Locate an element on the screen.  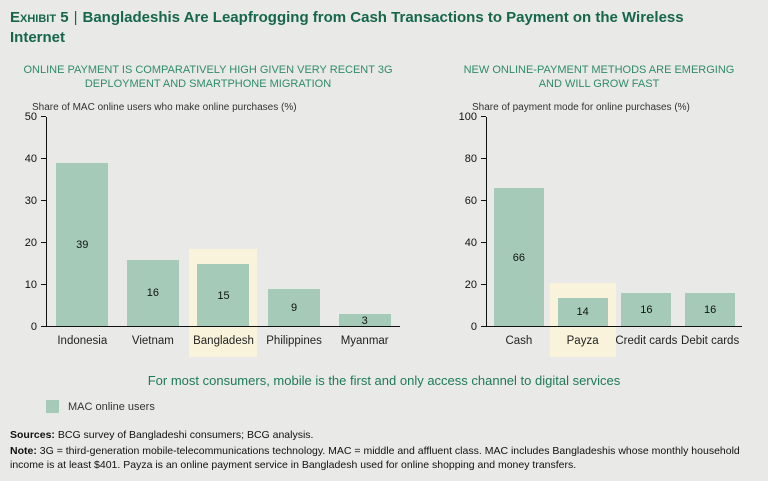
y-tick-label: 30 is located at coordinates (30, 201).